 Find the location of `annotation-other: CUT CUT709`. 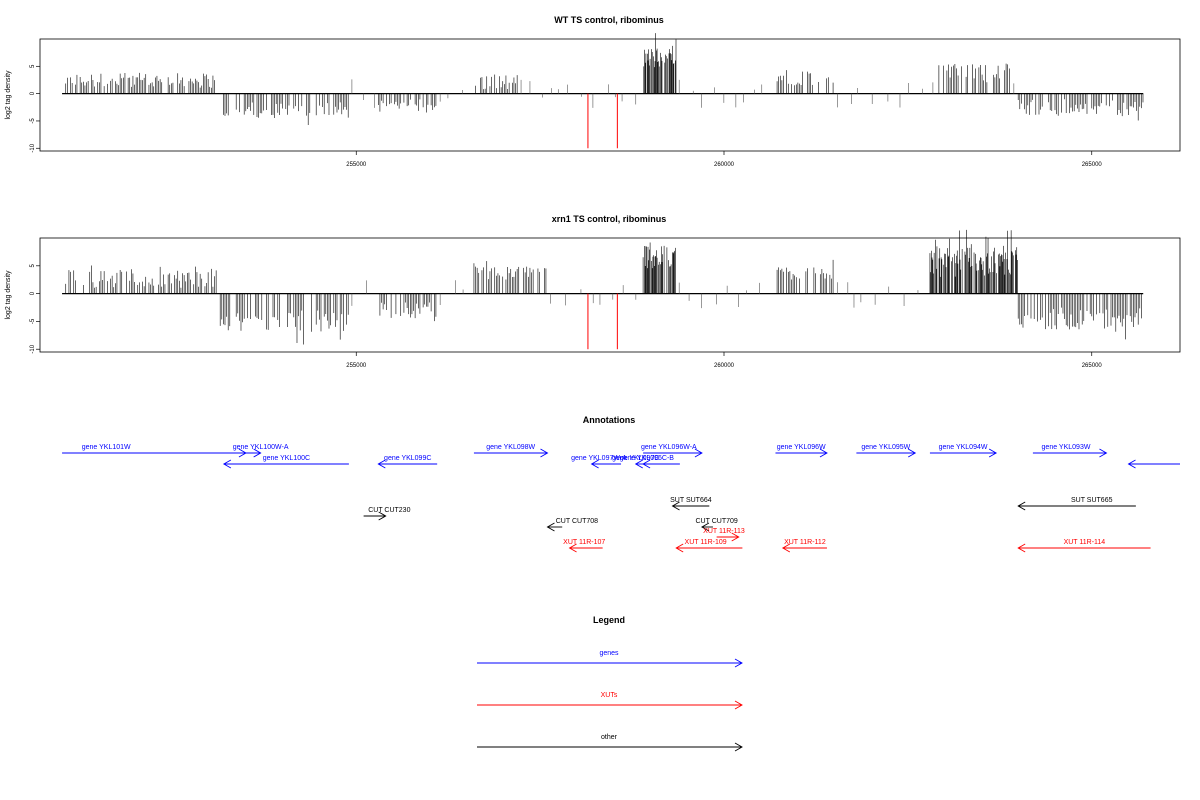

annotation-other: CUT CUT709 is located at coordinates (717, 525).